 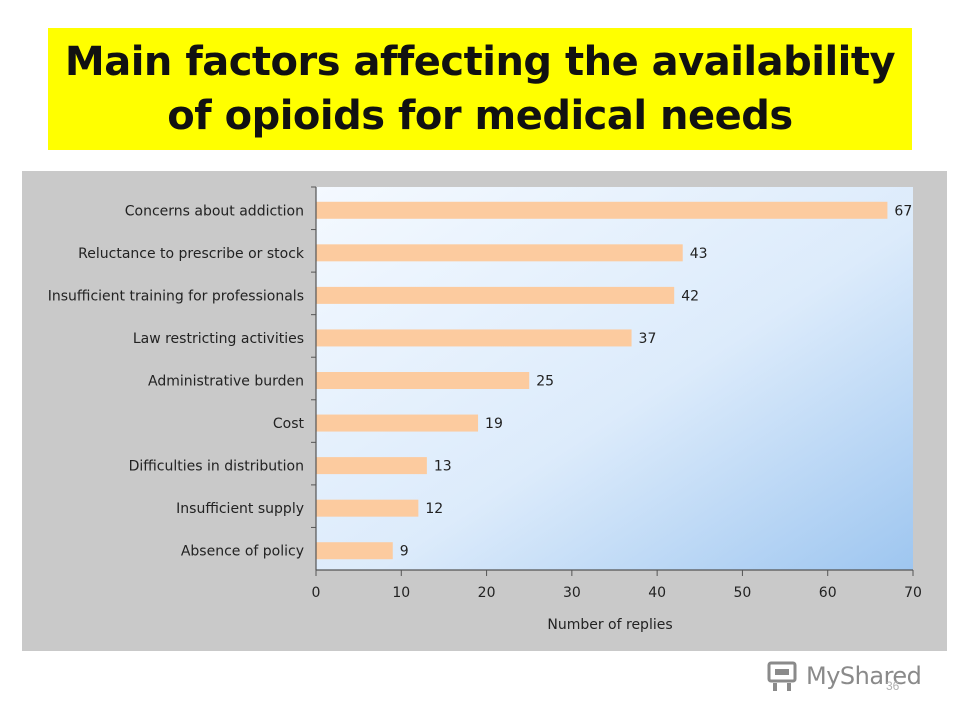 I want to click on data-label: 67, so click(x=903, y=211).